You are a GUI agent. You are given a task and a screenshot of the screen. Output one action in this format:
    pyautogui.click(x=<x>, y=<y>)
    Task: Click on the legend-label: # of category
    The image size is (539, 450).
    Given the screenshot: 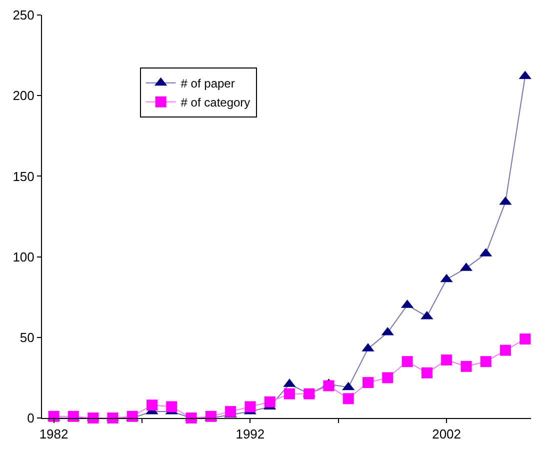 What is the action you would take?
    pyautogui.click(x=215, y=103)
    